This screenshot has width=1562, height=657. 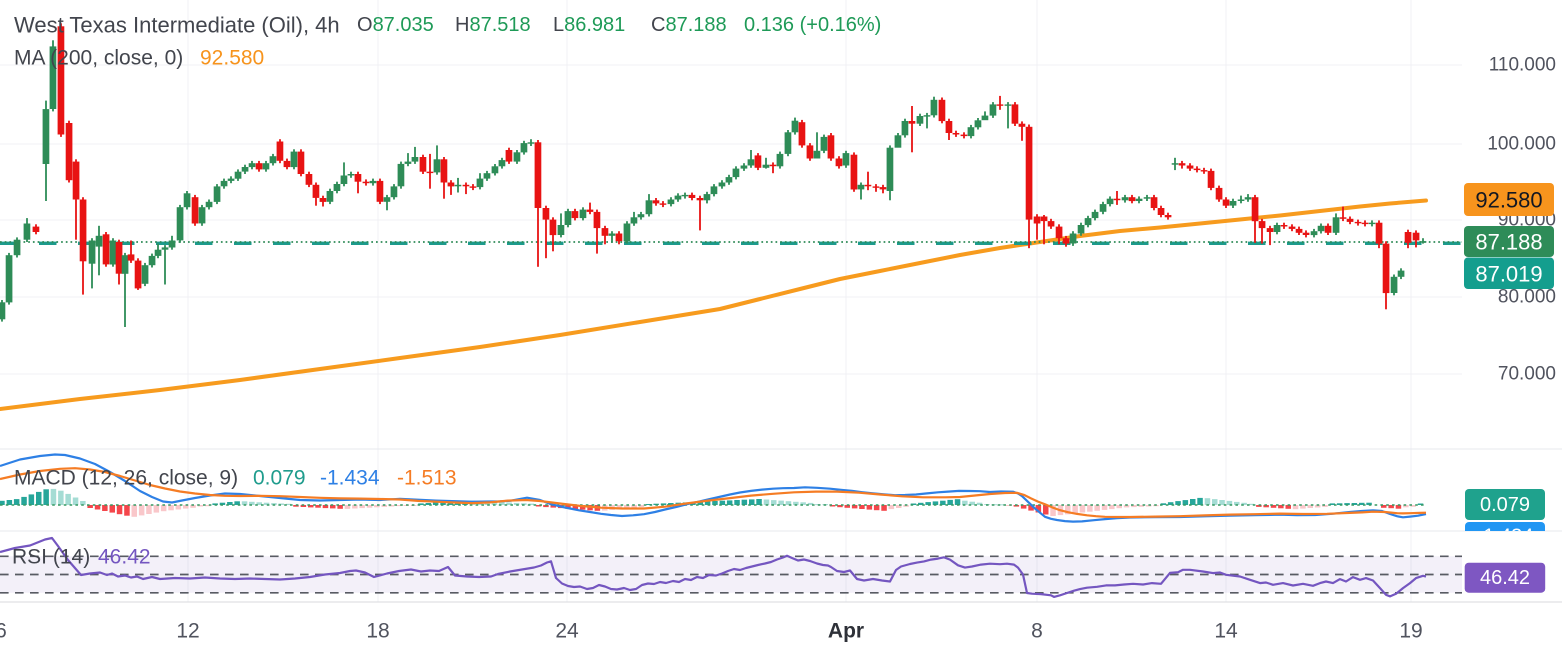 What do you see at coordinates (1037, 631) in the screenshot?
I see `svg-text: 8` at bounding box center [1037, 631].